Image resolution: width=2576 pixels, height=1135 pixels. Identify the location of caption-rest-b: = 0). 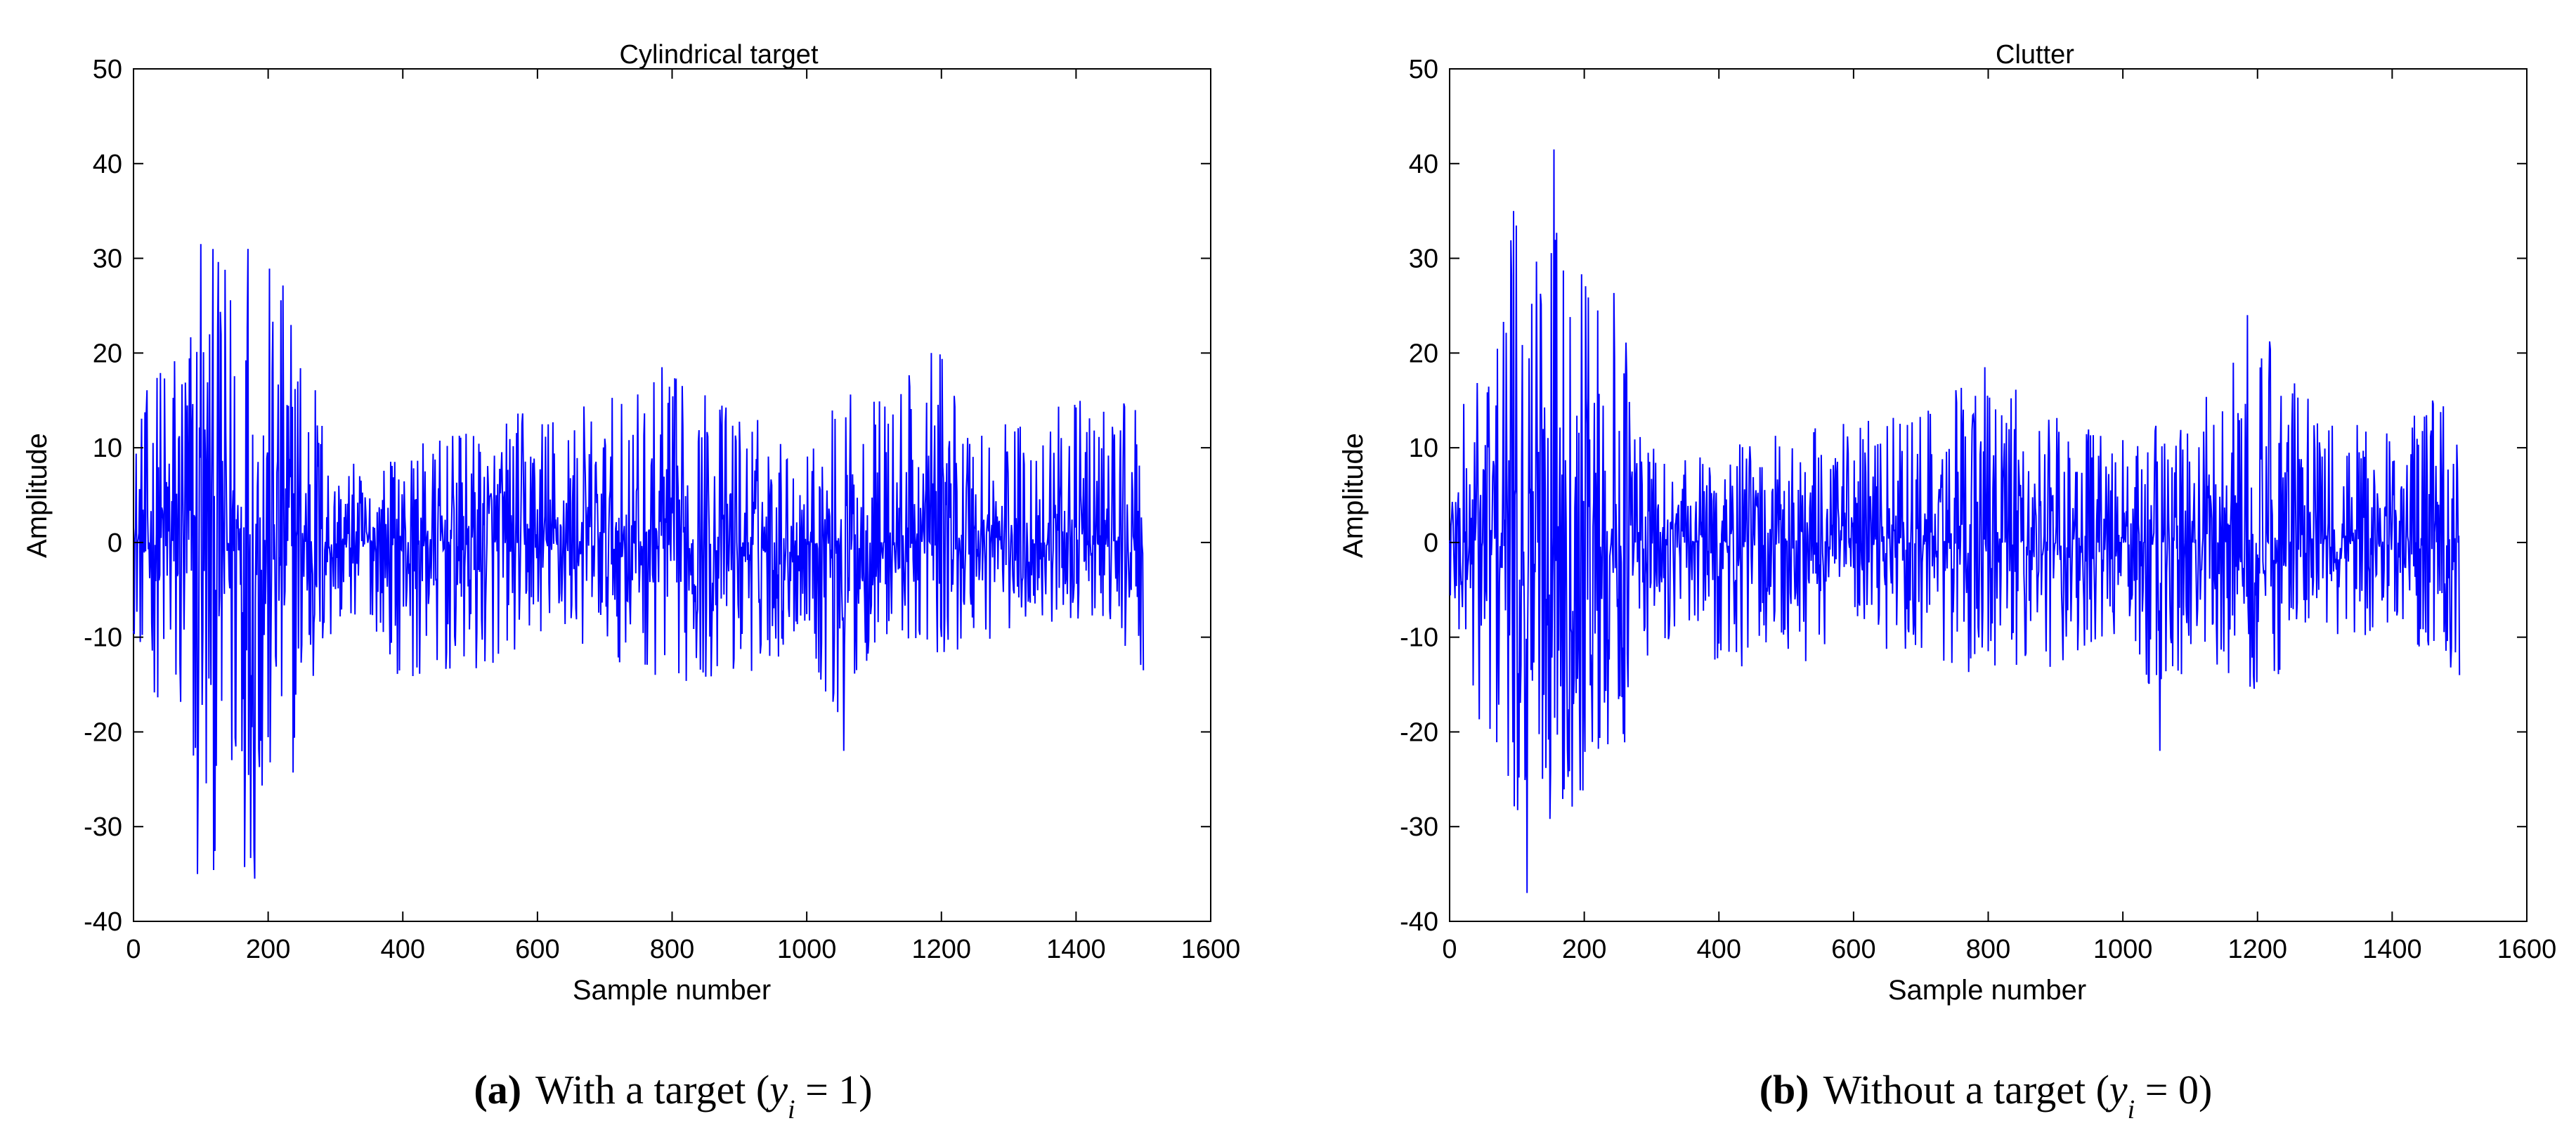
(2173, 1090).